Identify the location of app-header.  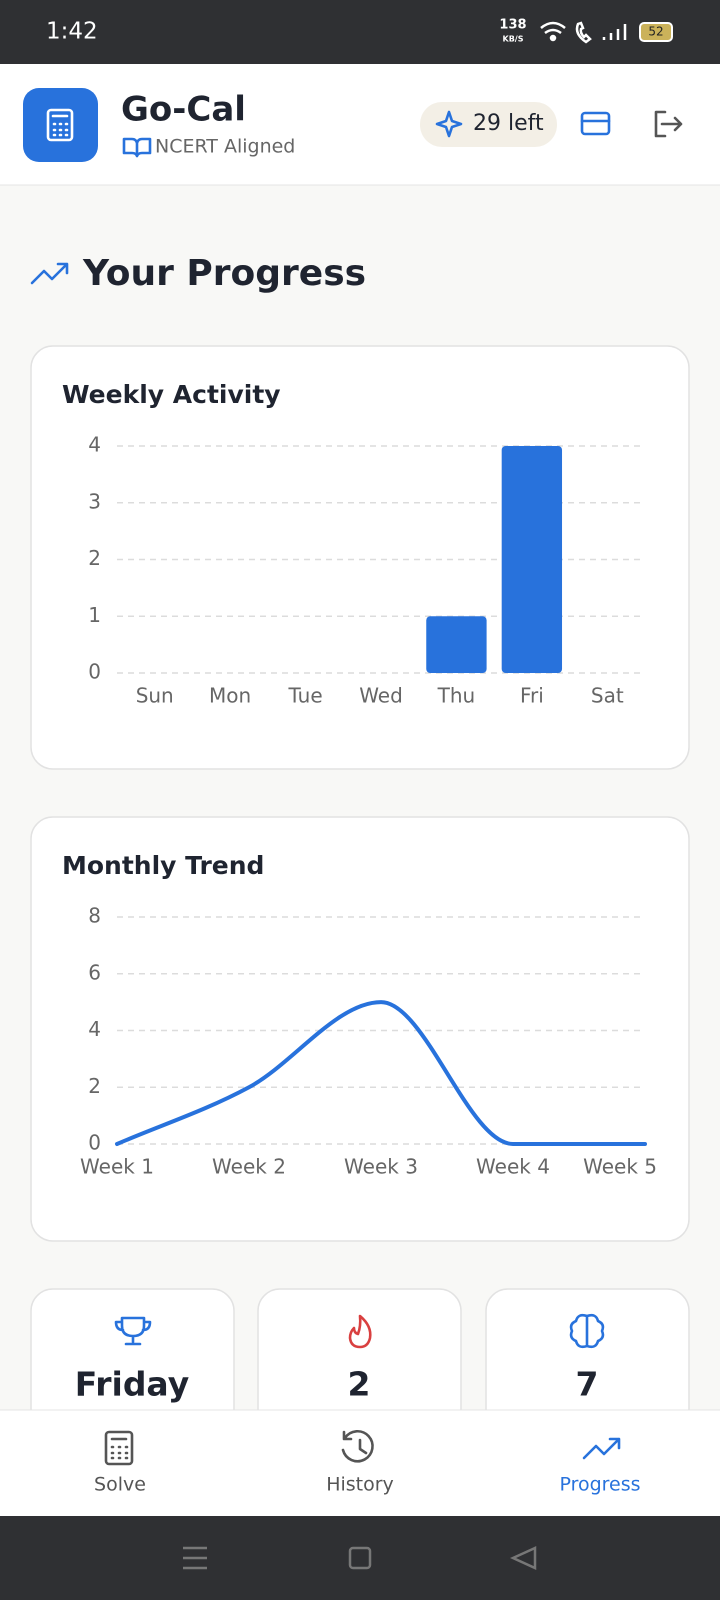
(360, 124).